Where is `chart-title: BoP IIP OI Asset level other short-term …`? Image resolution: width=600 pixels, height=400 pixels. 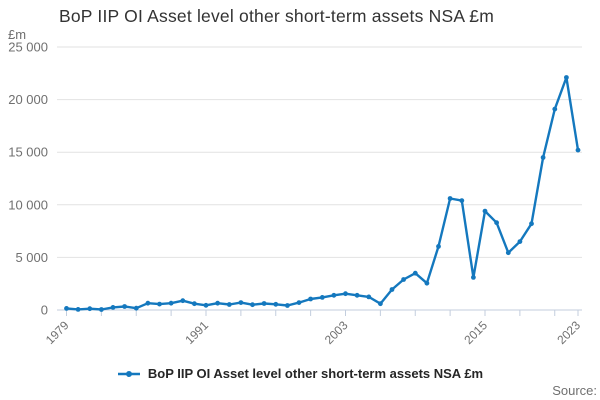 chart-title: BoP IIP OI Asset level other short-term … is located at coordinates (276, 16).